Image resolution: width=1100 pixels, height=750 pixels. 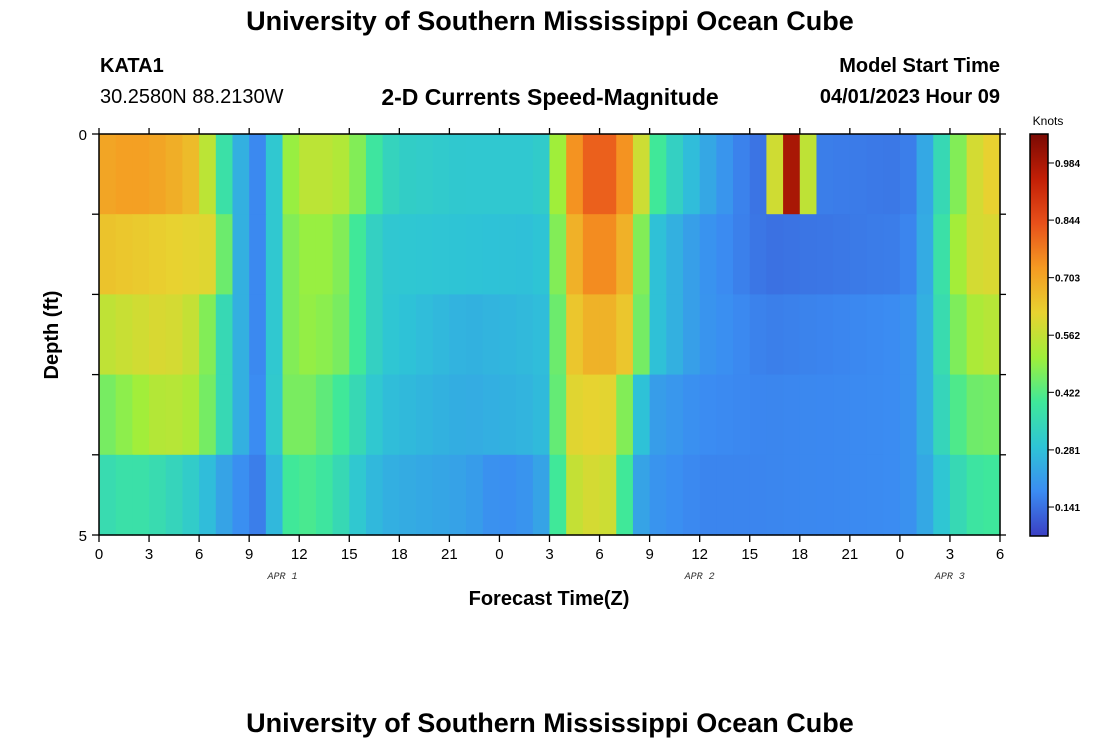 I want to click on colorbar-ticks: 0.984 0.844 0.703 0.562 0.422 0.281 0.141, so click(x=1064, y=336).